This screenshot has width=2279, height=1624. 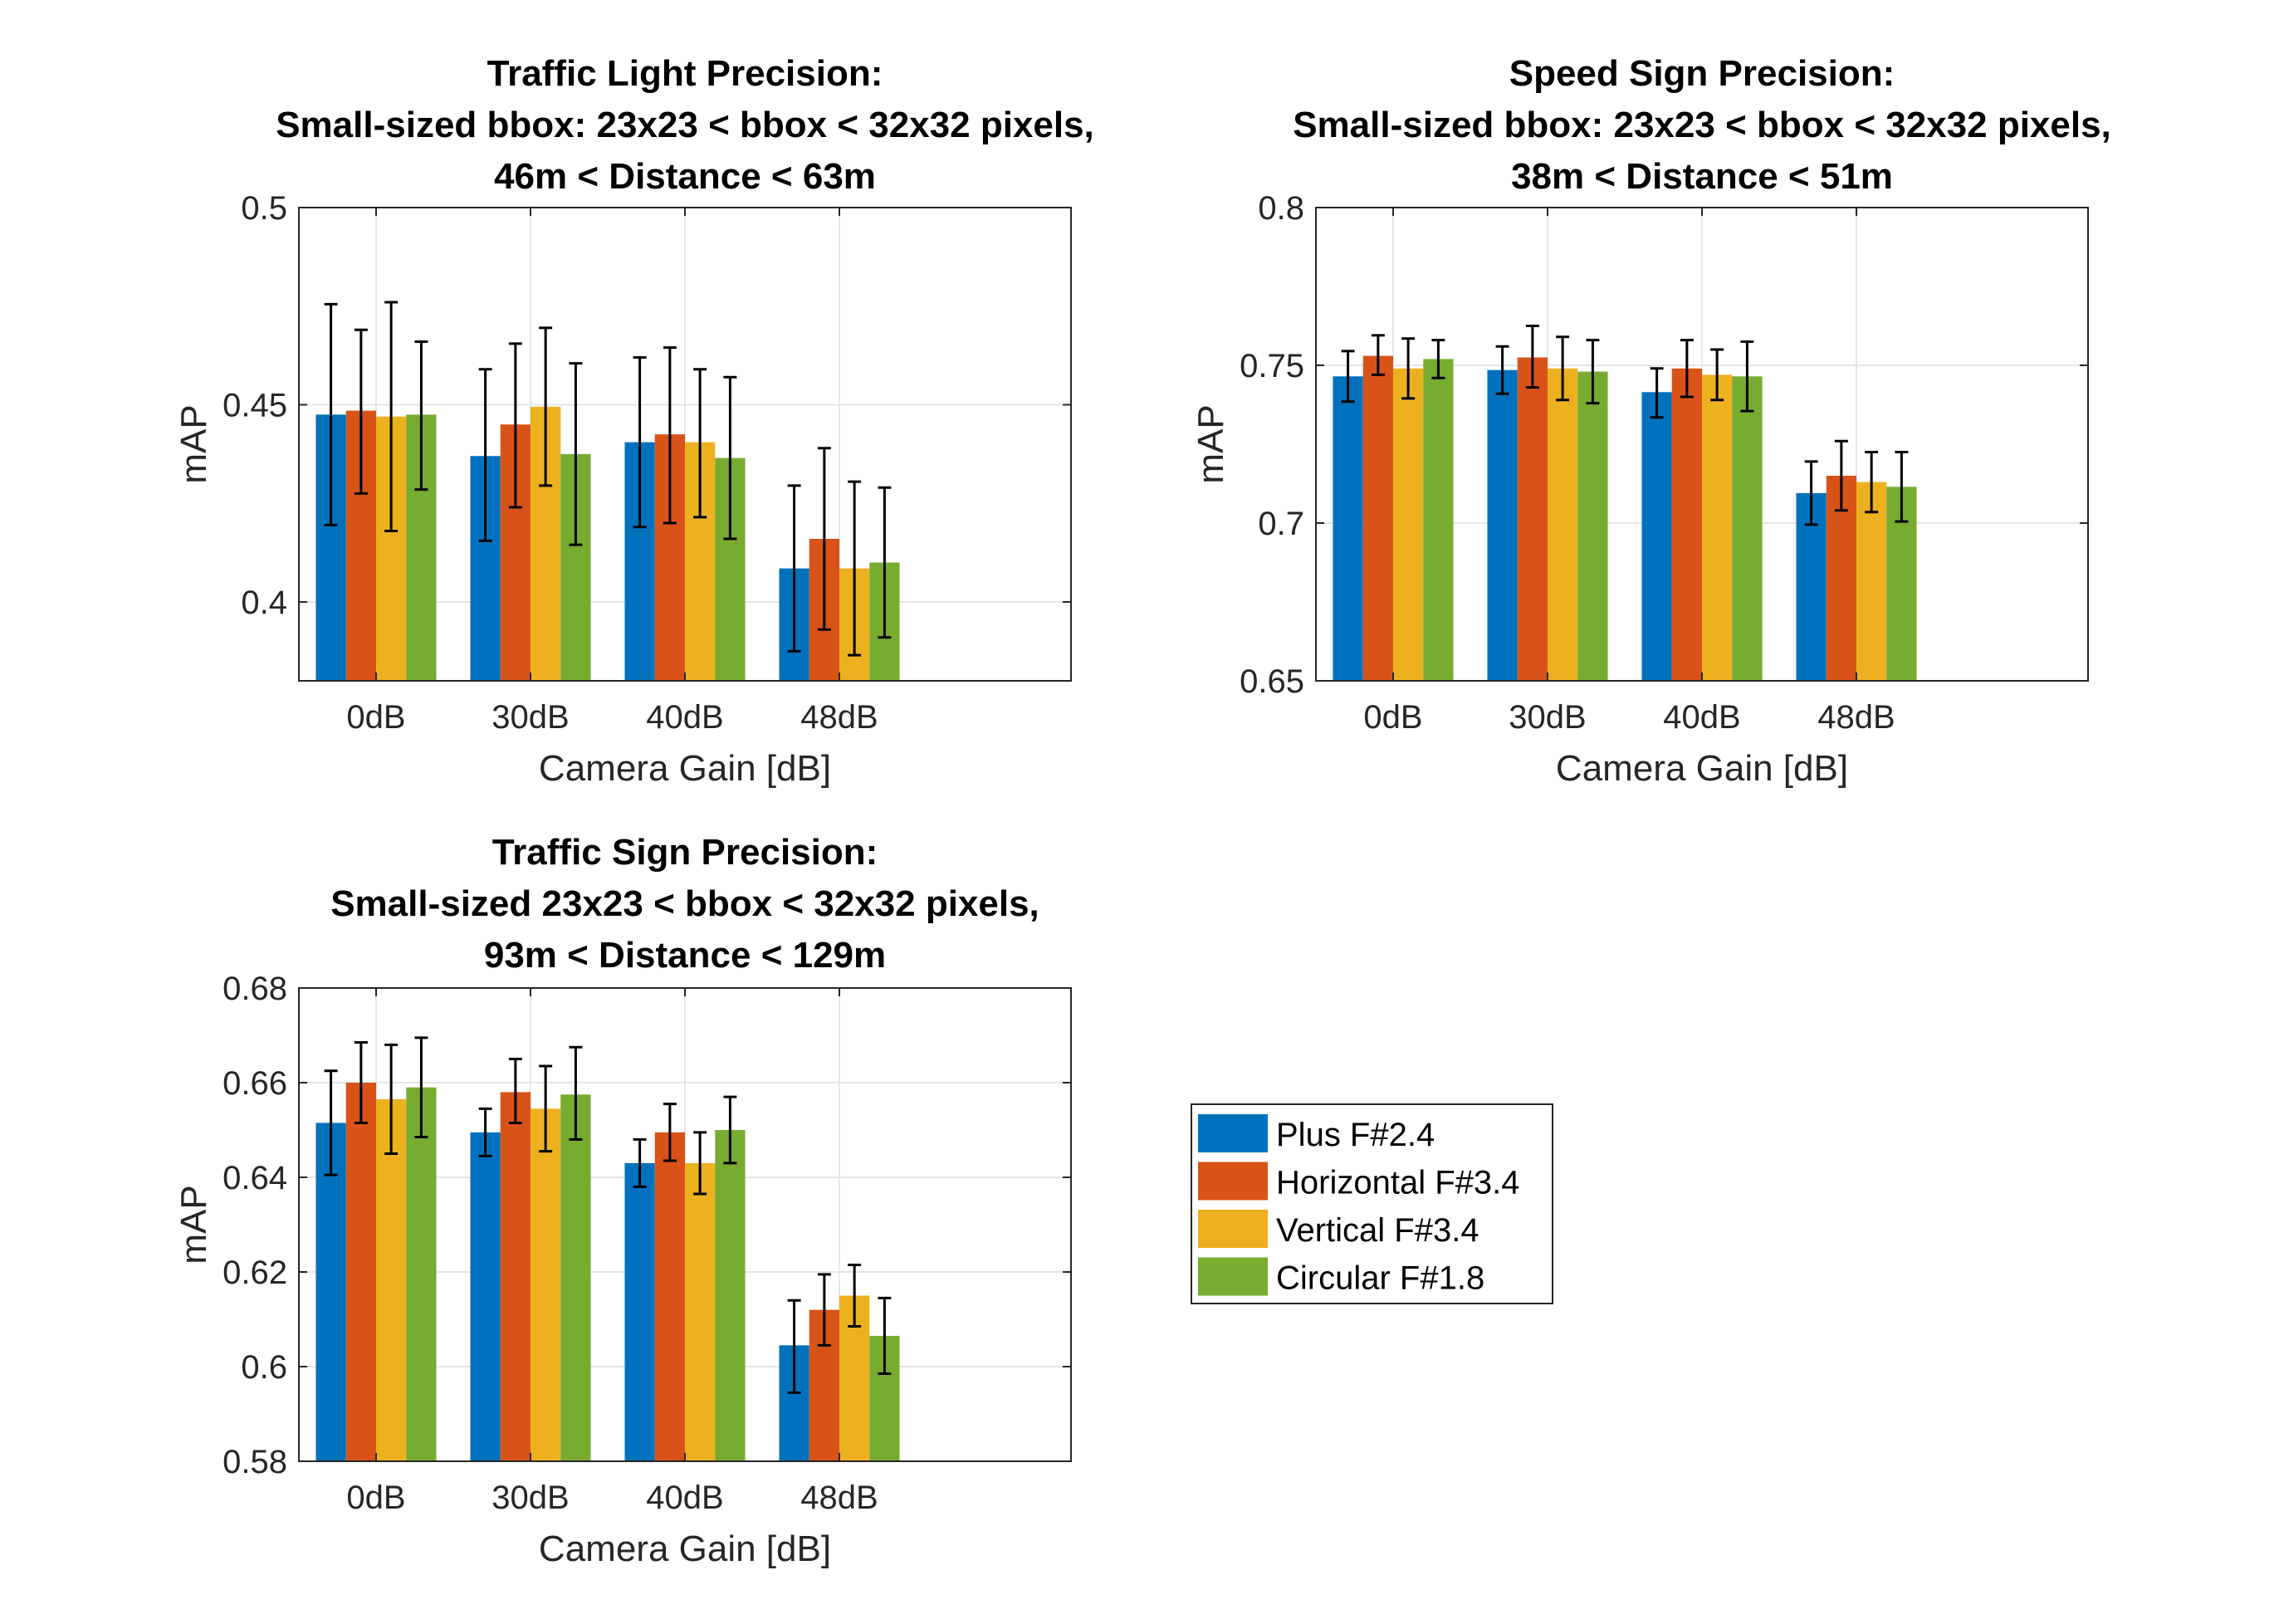 I want to click on legend-label: Horizontal F#3.4, so click(x=1397, y=1183).